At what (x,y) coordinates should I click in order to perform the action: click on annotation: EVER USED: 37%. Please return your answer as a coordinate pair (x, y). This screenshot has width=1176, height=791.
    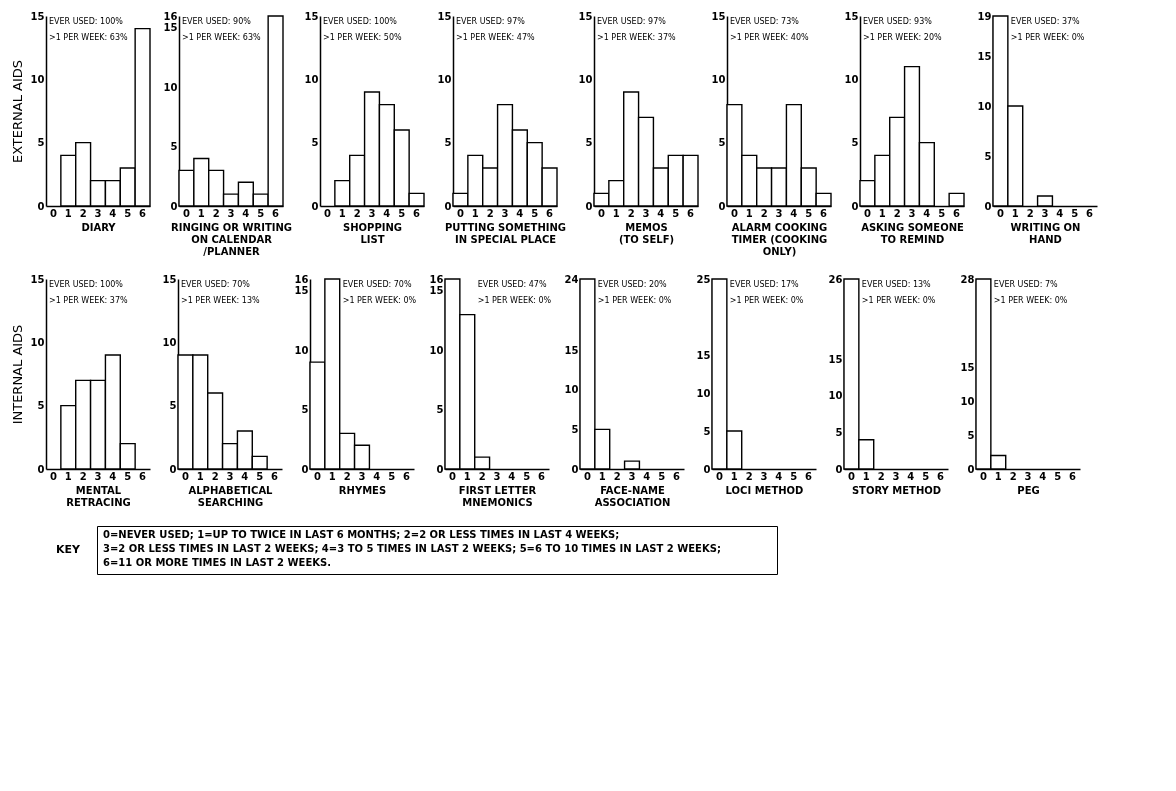
    Looking at the image, I should click on (1045, 21).